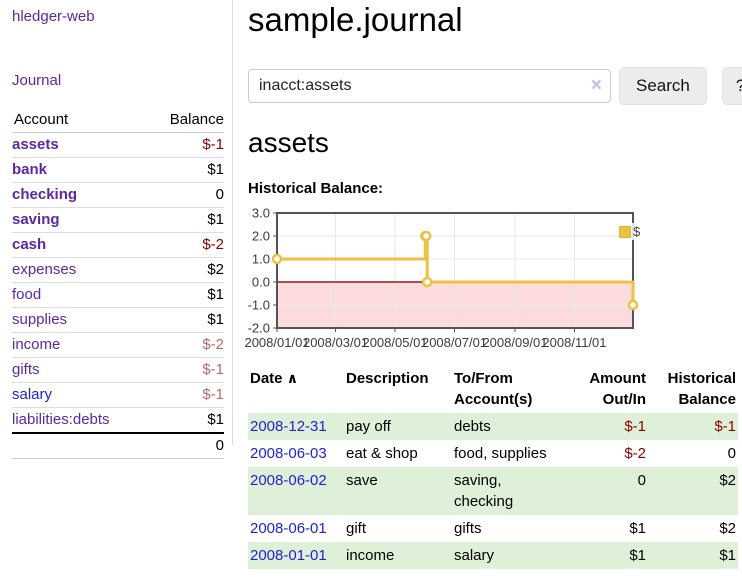 This screenshot has width=742, height=582. What do you see at coordinates (32, 394) in the screenshot?
I see `account-link-salary: salary` at bounding box center [32, 394].